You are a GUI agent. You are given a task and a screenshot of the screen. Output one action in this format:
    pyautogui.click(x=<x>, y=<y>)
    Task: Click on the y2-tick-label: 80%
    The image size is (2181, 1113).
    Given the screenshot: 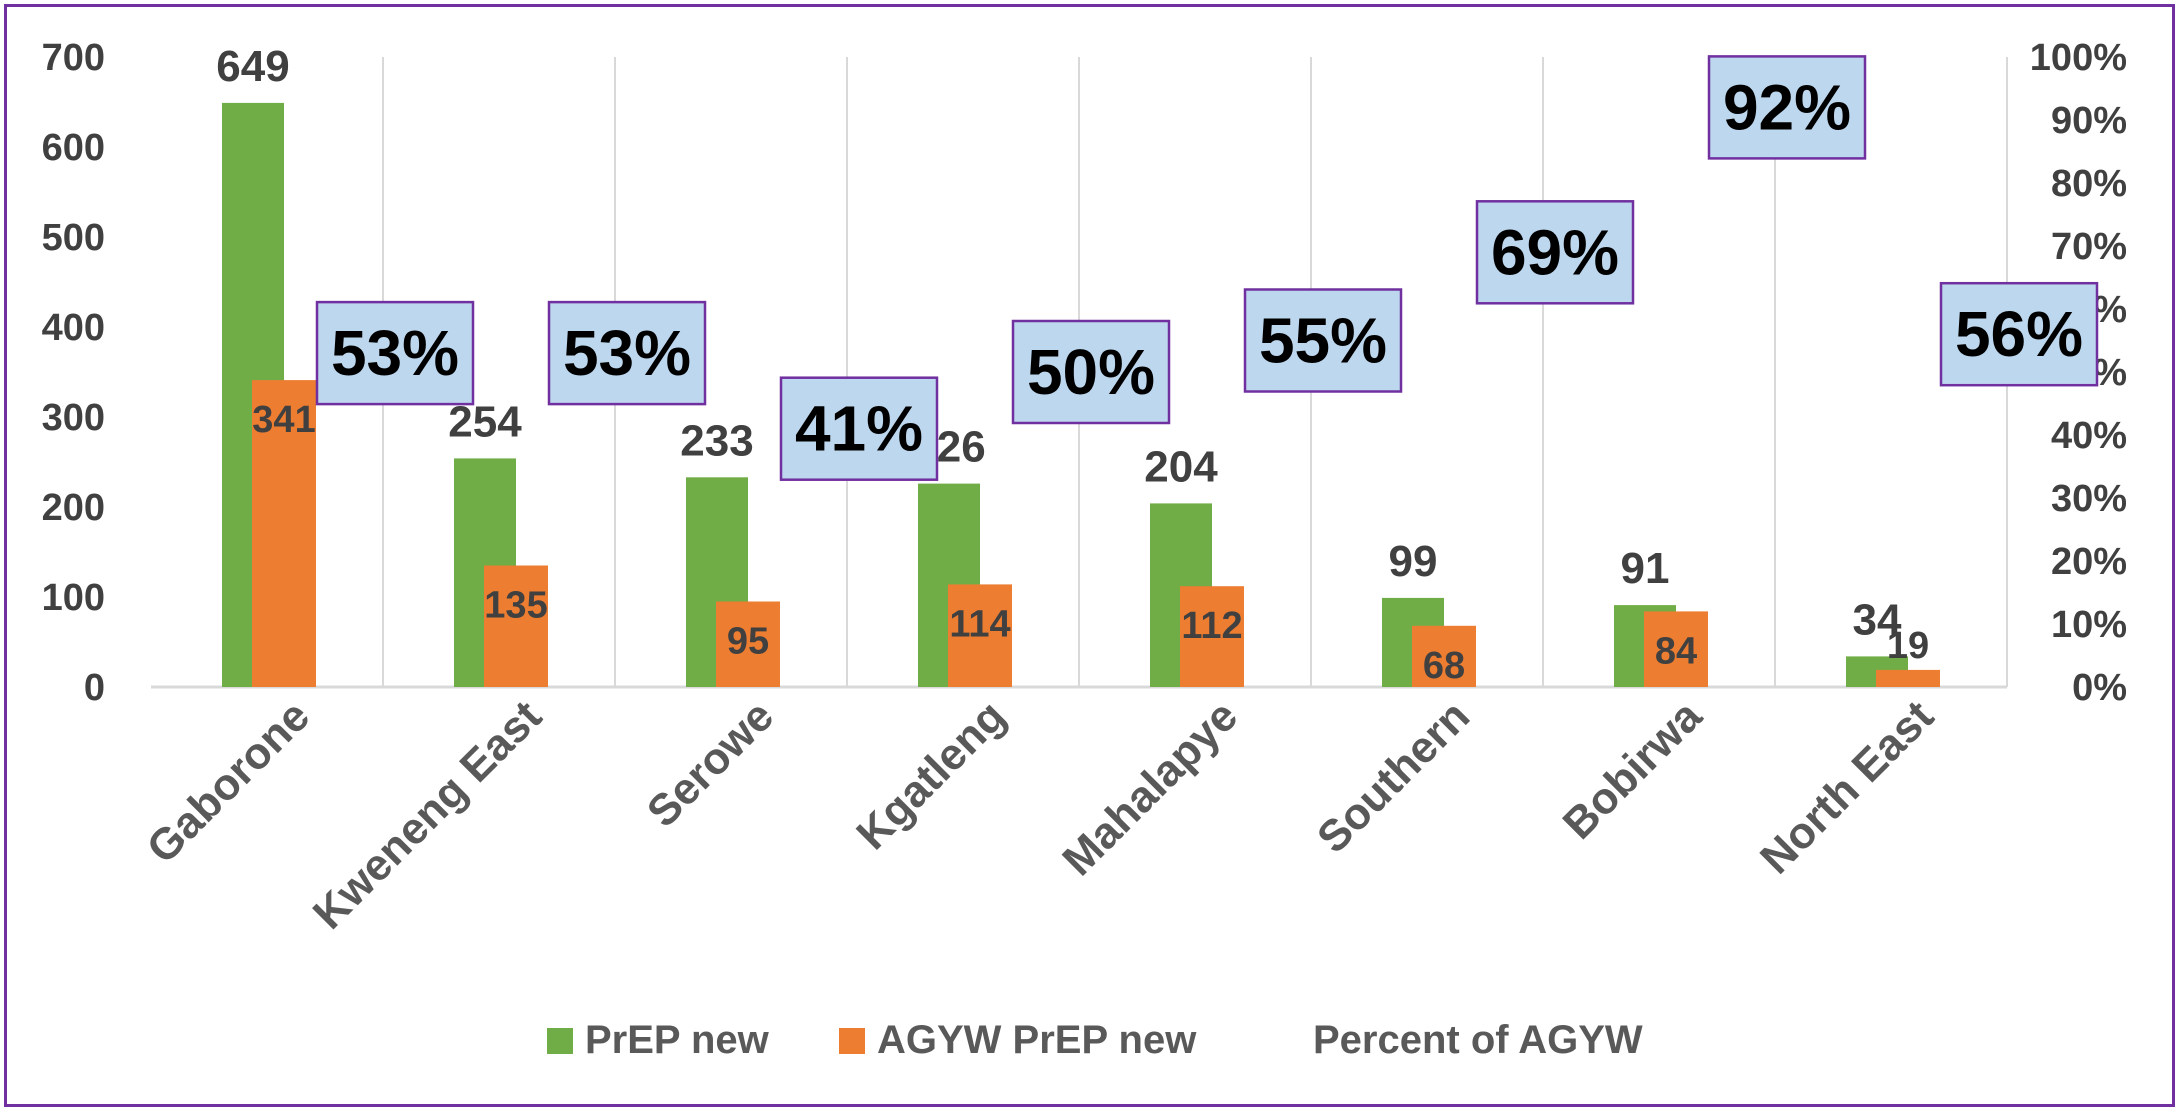 What is the action you would take?
    pyautogui.click(x=2089, y=184)
    